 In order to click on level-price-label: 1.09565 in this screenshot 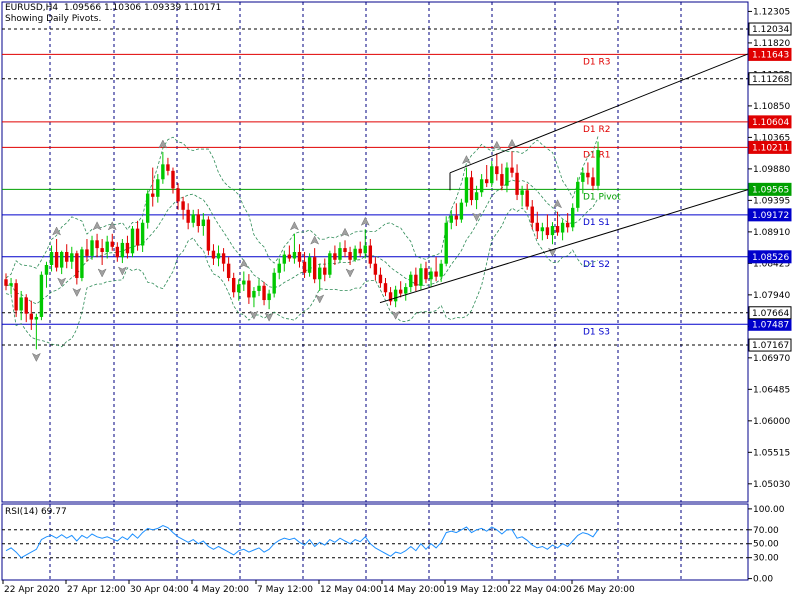, I will do `click(770, 190)`.